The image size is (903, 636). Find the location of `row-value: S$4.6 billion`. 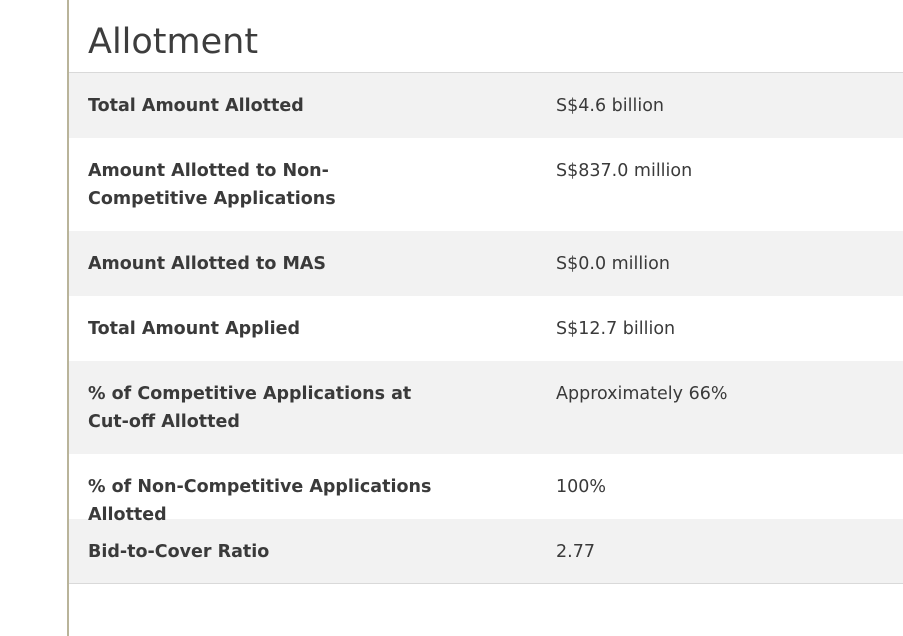

row-value: S$4.6 billion is located at coordinates (610, 106).